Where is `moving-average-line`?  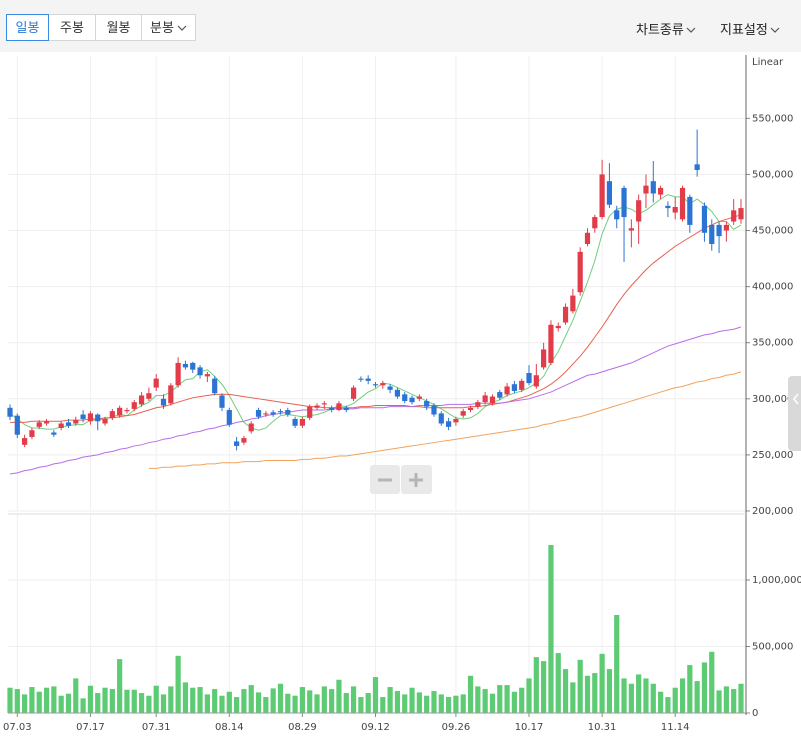
moving-average-line is located at coordinates (445, 420).